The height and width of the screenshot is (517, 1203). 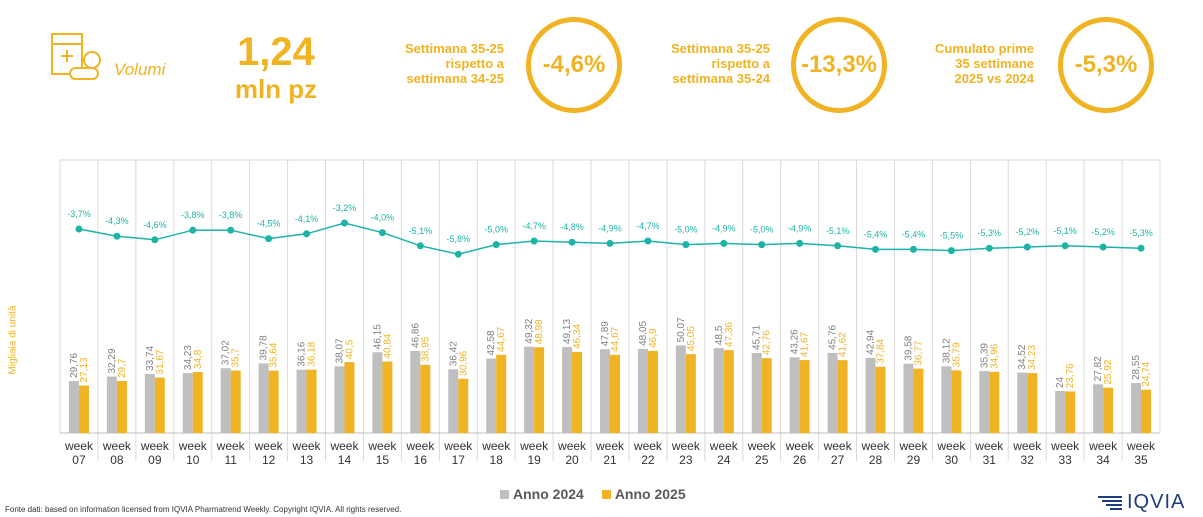 What do you see at coordinates (994, 63) in the screenshot?
I see `kpi-3-line-2: 35 settimane` at bounding box center [994, 63].